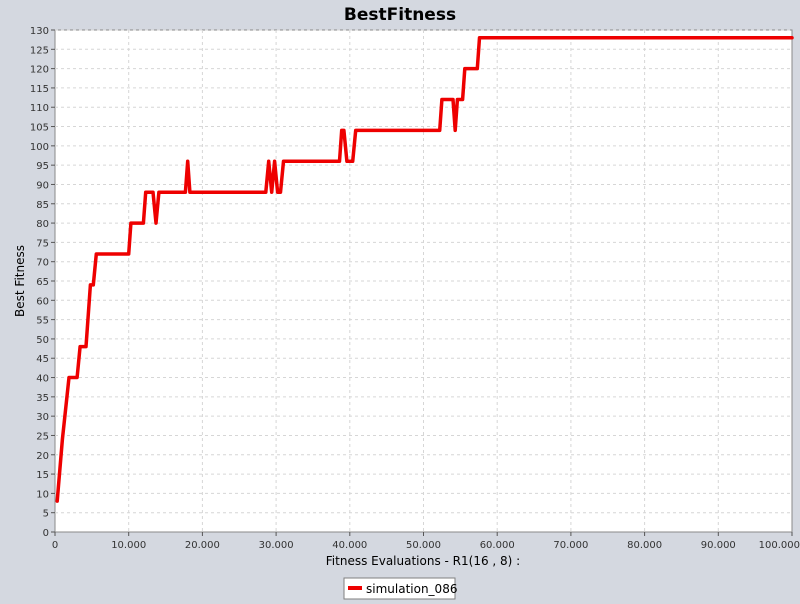  Describe the element at coordinates (39, 50) in the screenshot. I see `y-tick-label: 125` at that location.